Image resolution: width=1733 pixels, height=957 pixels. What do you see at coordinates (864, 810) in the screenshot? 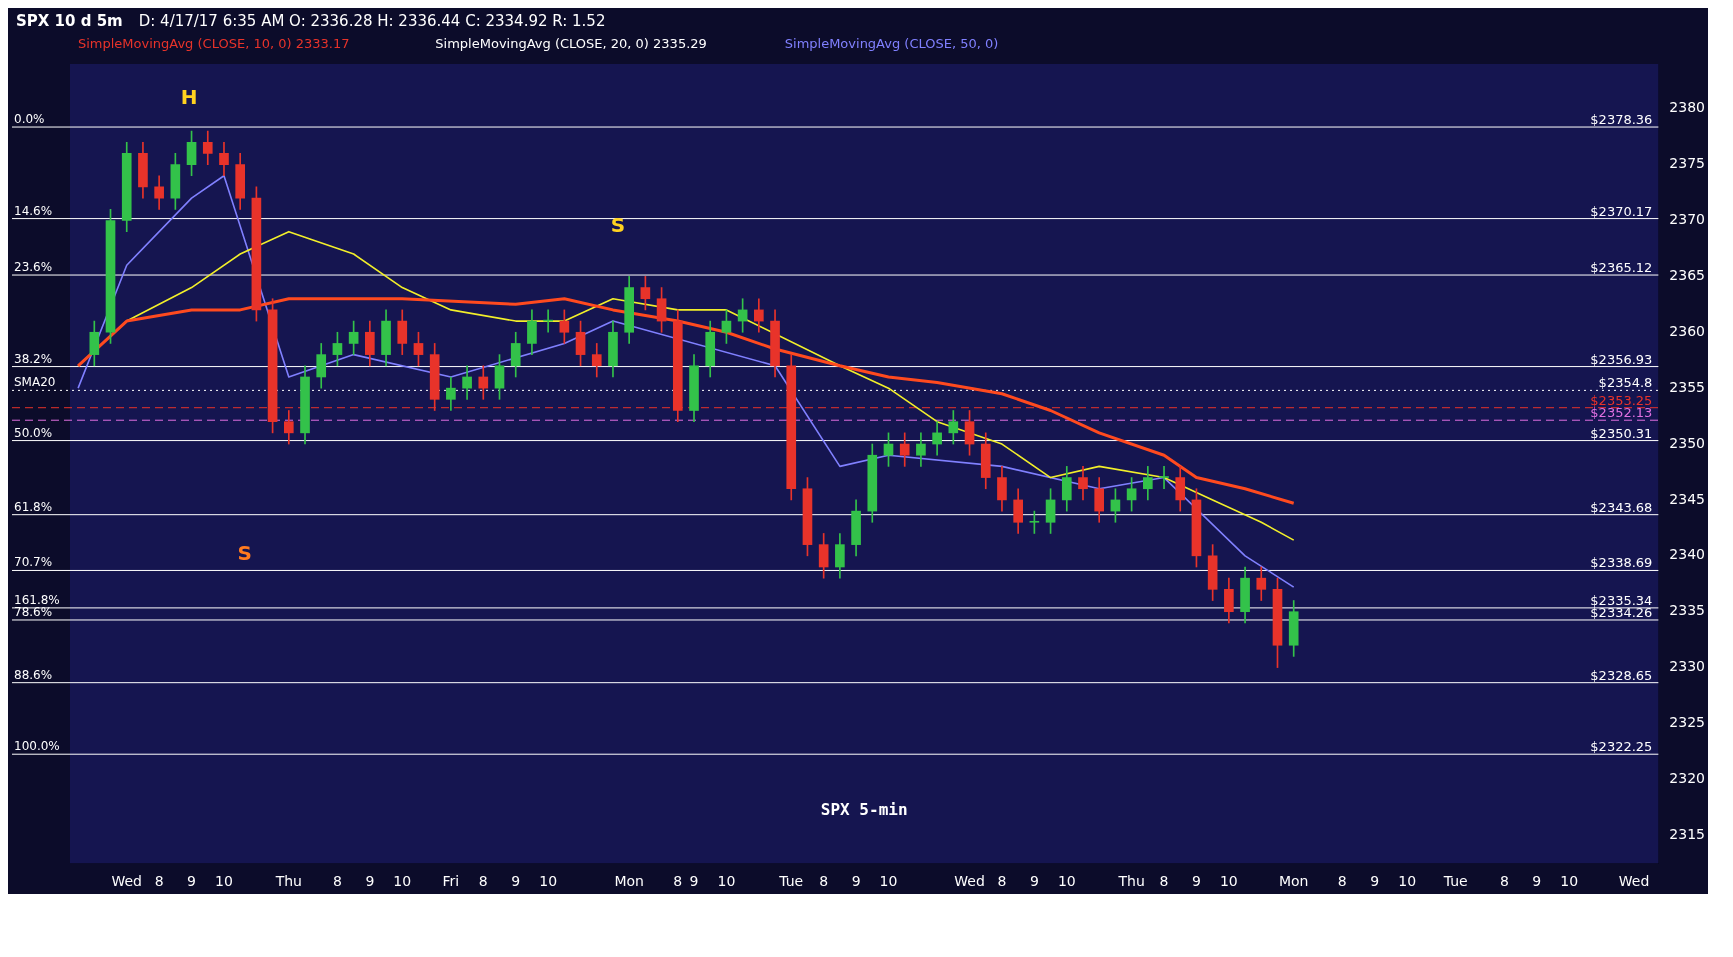
I see `annotation: SPX 5-min` at bounding box center [864, 810].